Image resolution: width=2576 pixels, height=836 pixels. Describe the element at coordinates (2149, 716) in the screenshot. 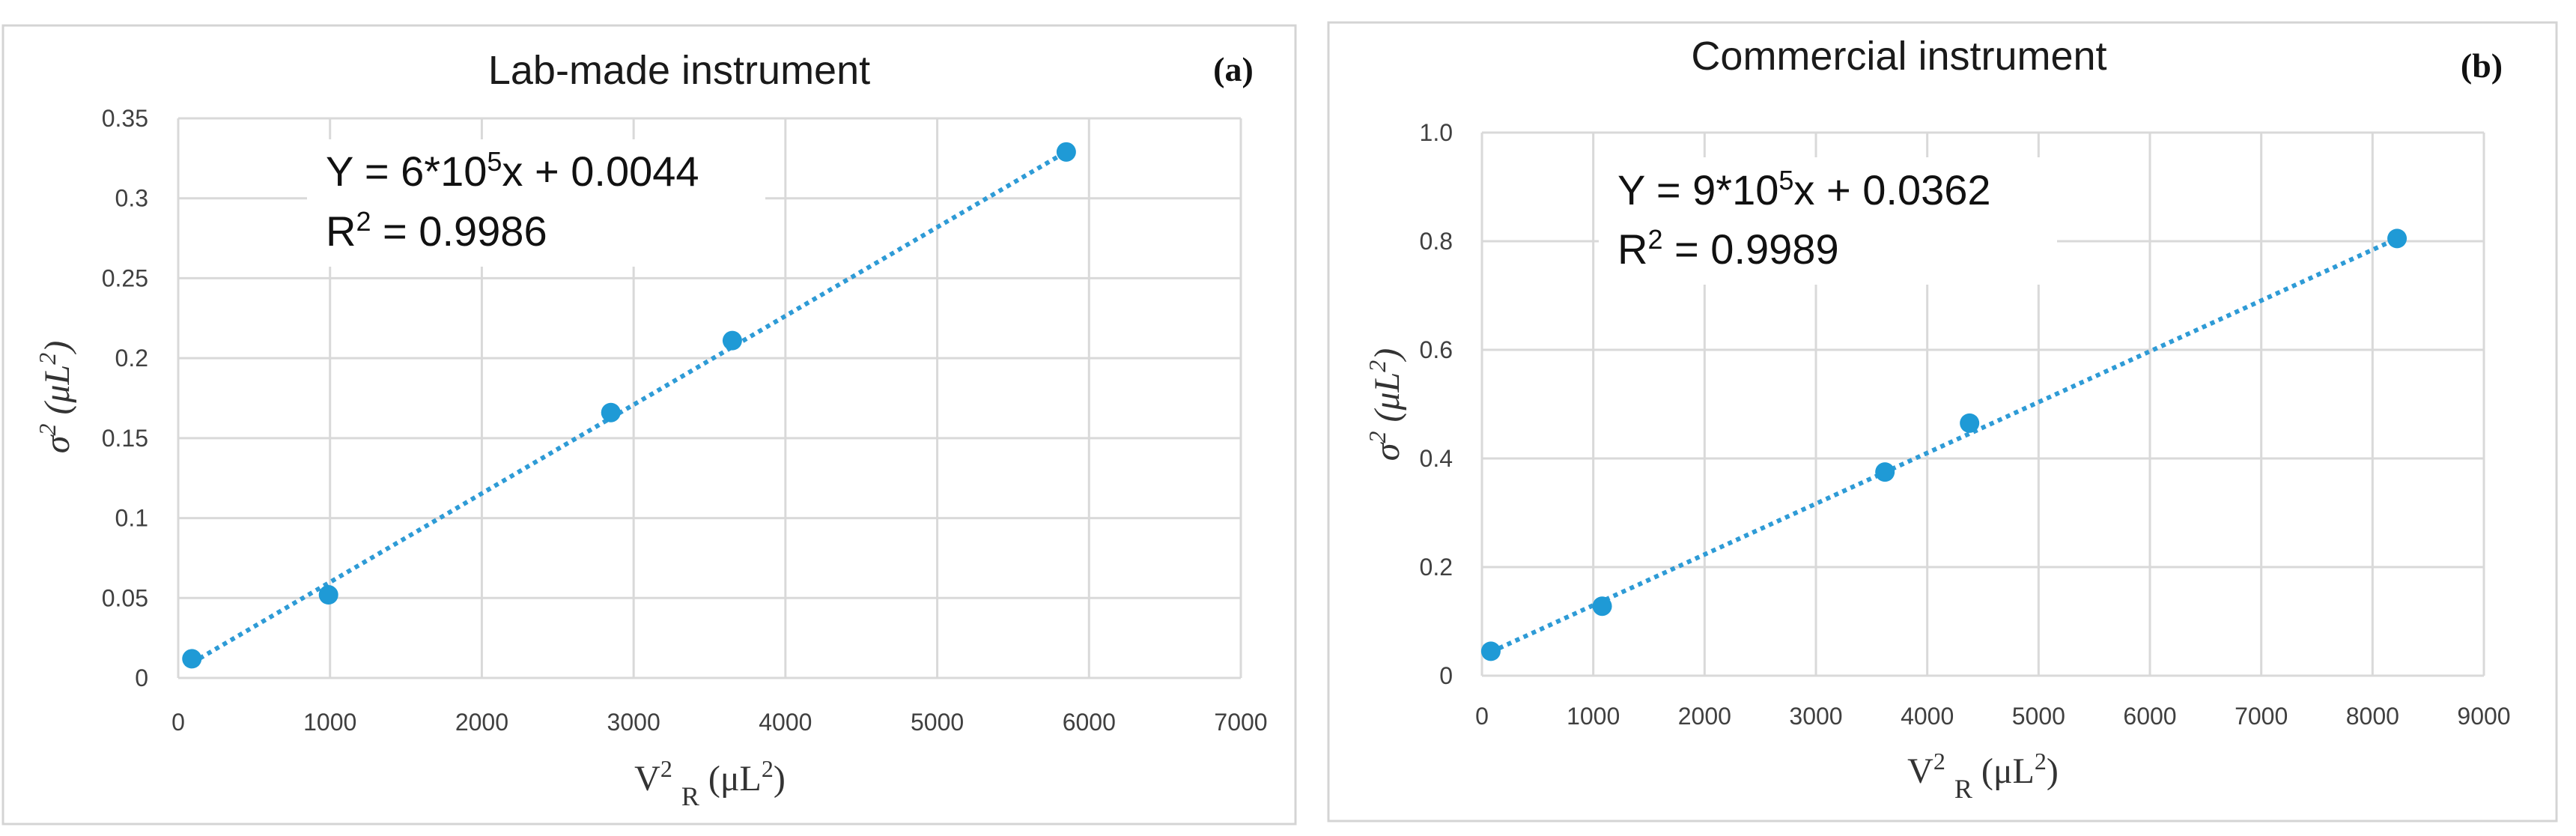

I see `panel-b-x-tick-label: 6000` at that location.